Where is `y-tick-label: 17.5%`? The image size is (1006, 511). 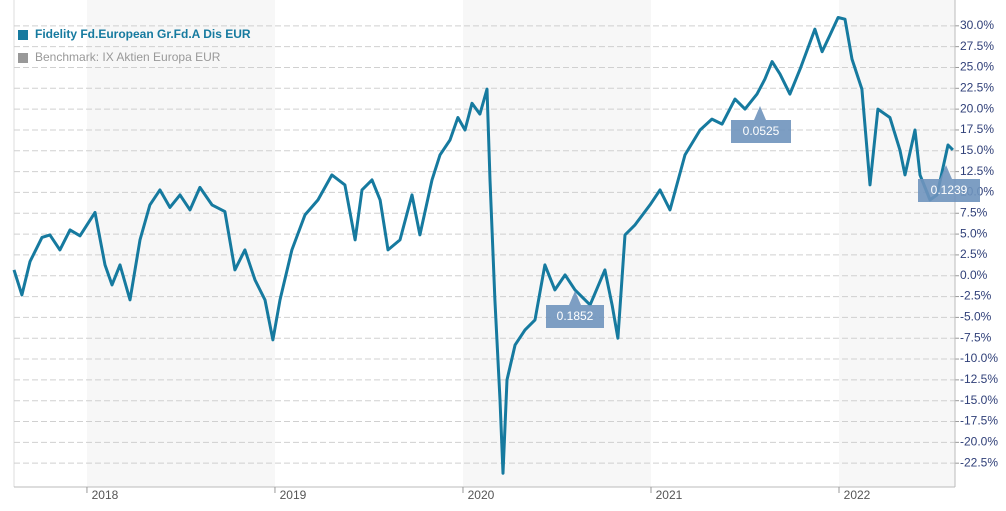 y-tick-label: 17.5% is located at coordinates (977, 129).